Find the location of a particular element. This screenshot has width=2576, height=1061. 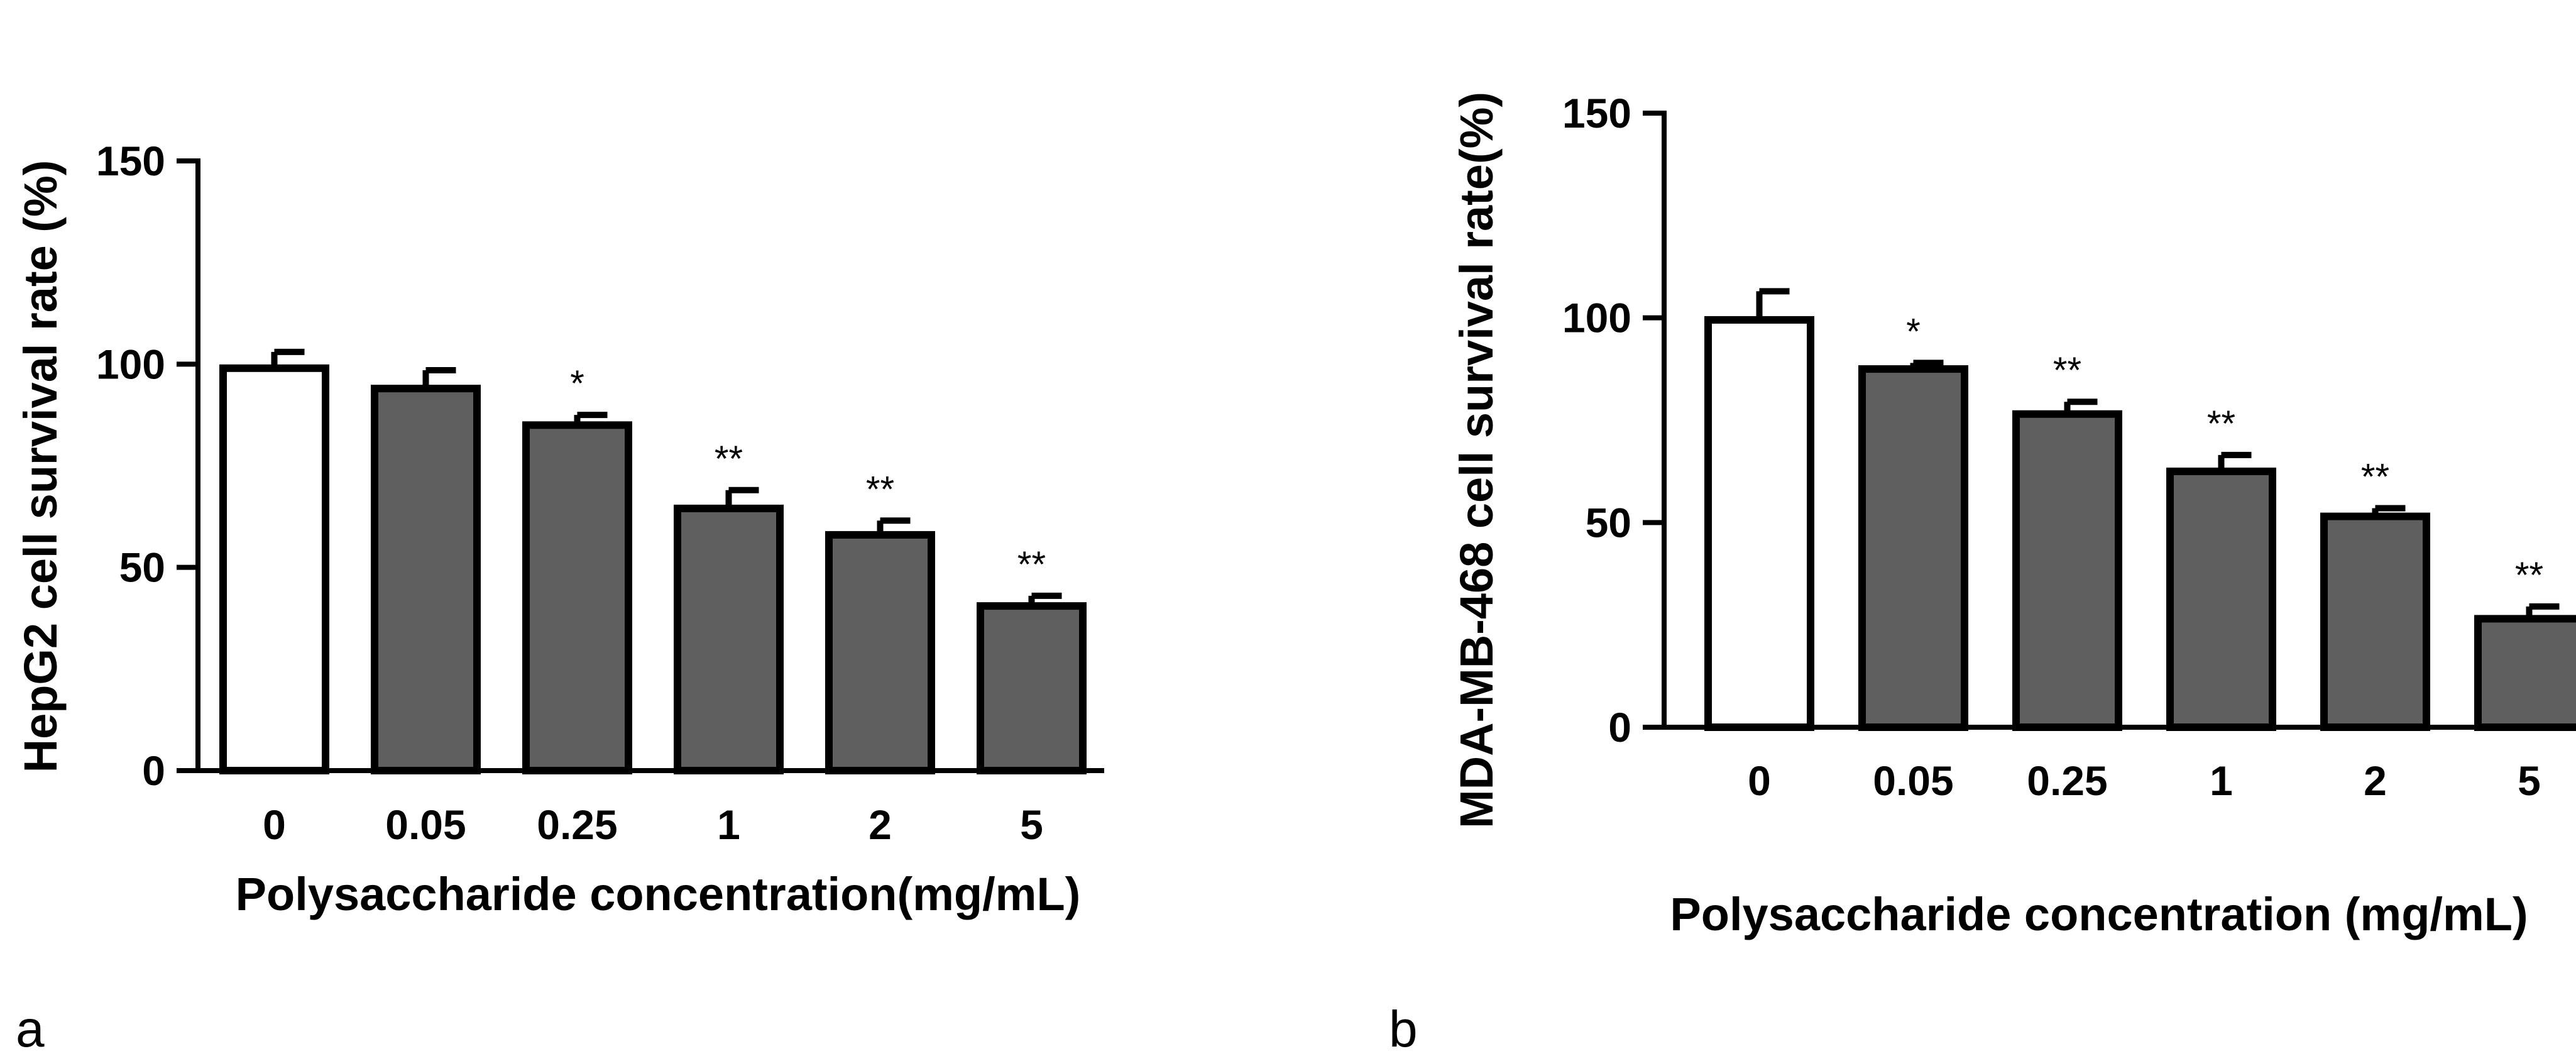

panel-label-b: b is located at coordinates (1403, 1029).